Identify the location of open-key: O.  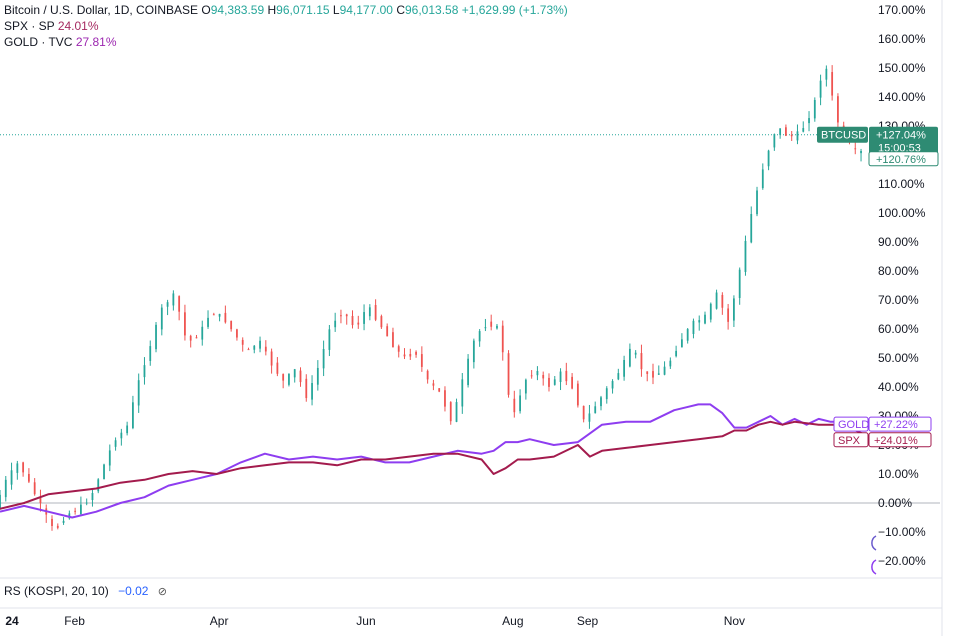
(206, 10).